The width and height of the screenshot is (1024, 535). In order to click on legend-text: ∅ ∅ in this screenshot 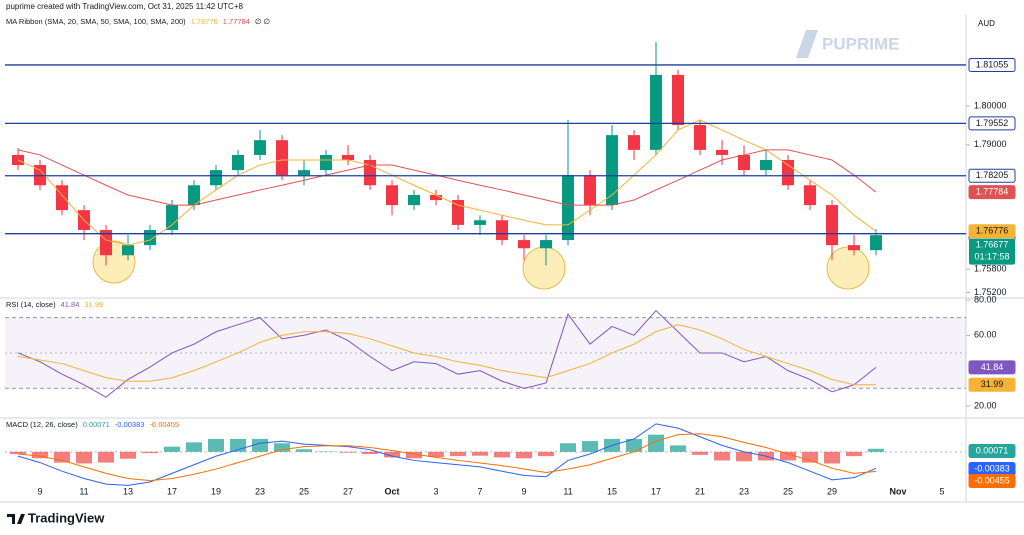, I will do `click(263, 21)`.